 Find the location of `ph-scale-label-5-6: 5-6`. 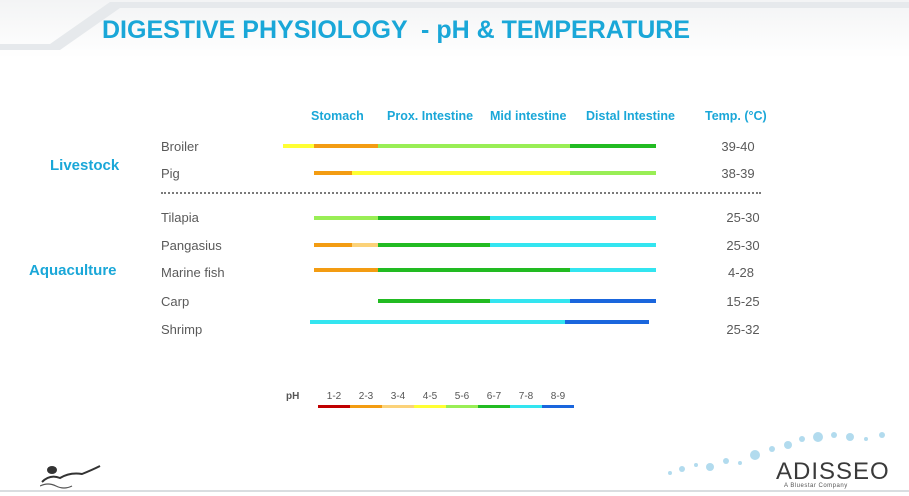

ph-scale-label-5-6: 5-6 is located at coordinates (462, 396).